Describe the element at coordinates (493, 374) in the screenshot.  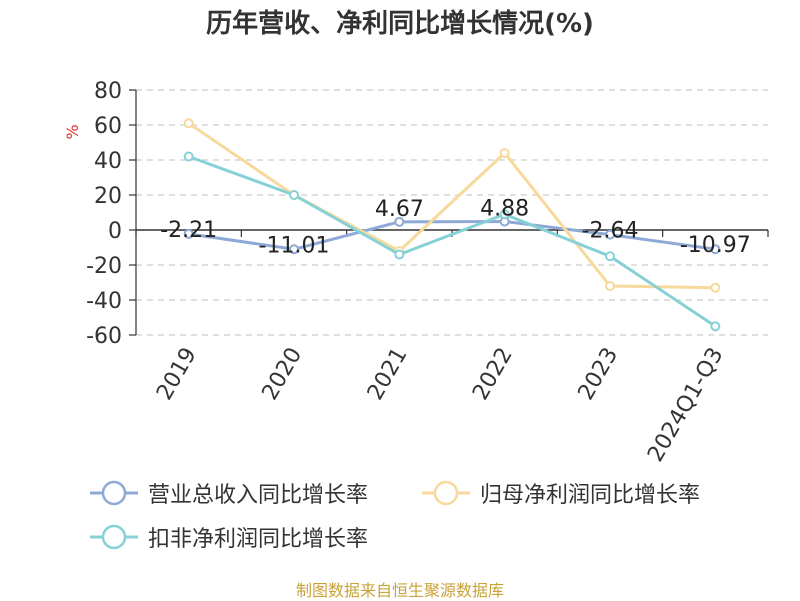
I see `x-tick-label: 2022` at that location.